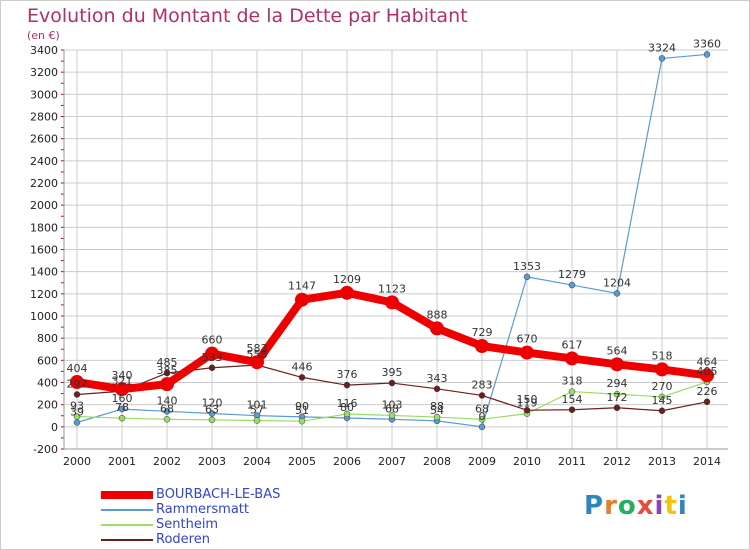  I want to click on legend-item: Sentheim, so click(190, 524).